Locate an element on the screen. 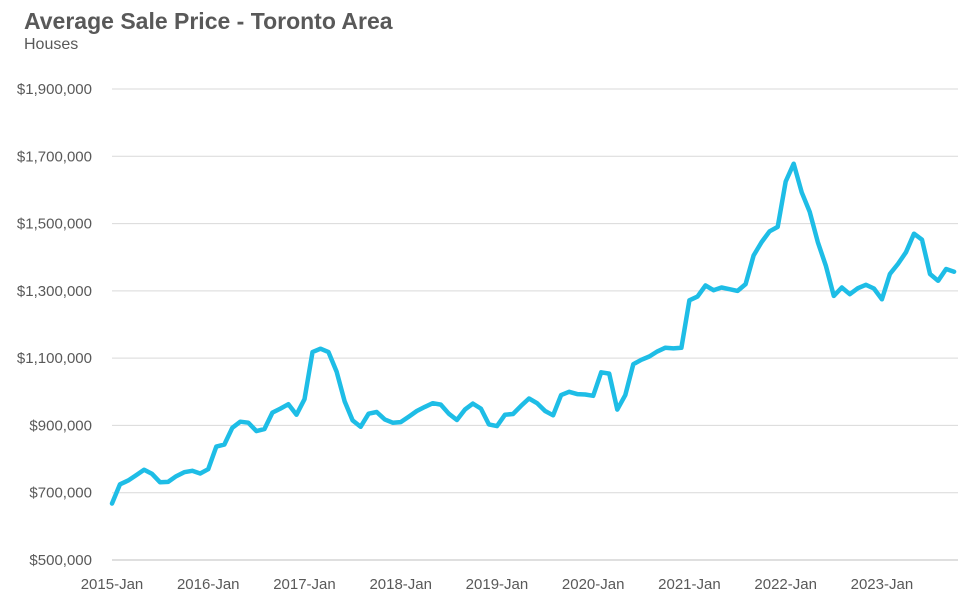 The height and width of the screenshot is (601, 975). x-tick-label: 2016-Jan is located at coordinates (208, 584).